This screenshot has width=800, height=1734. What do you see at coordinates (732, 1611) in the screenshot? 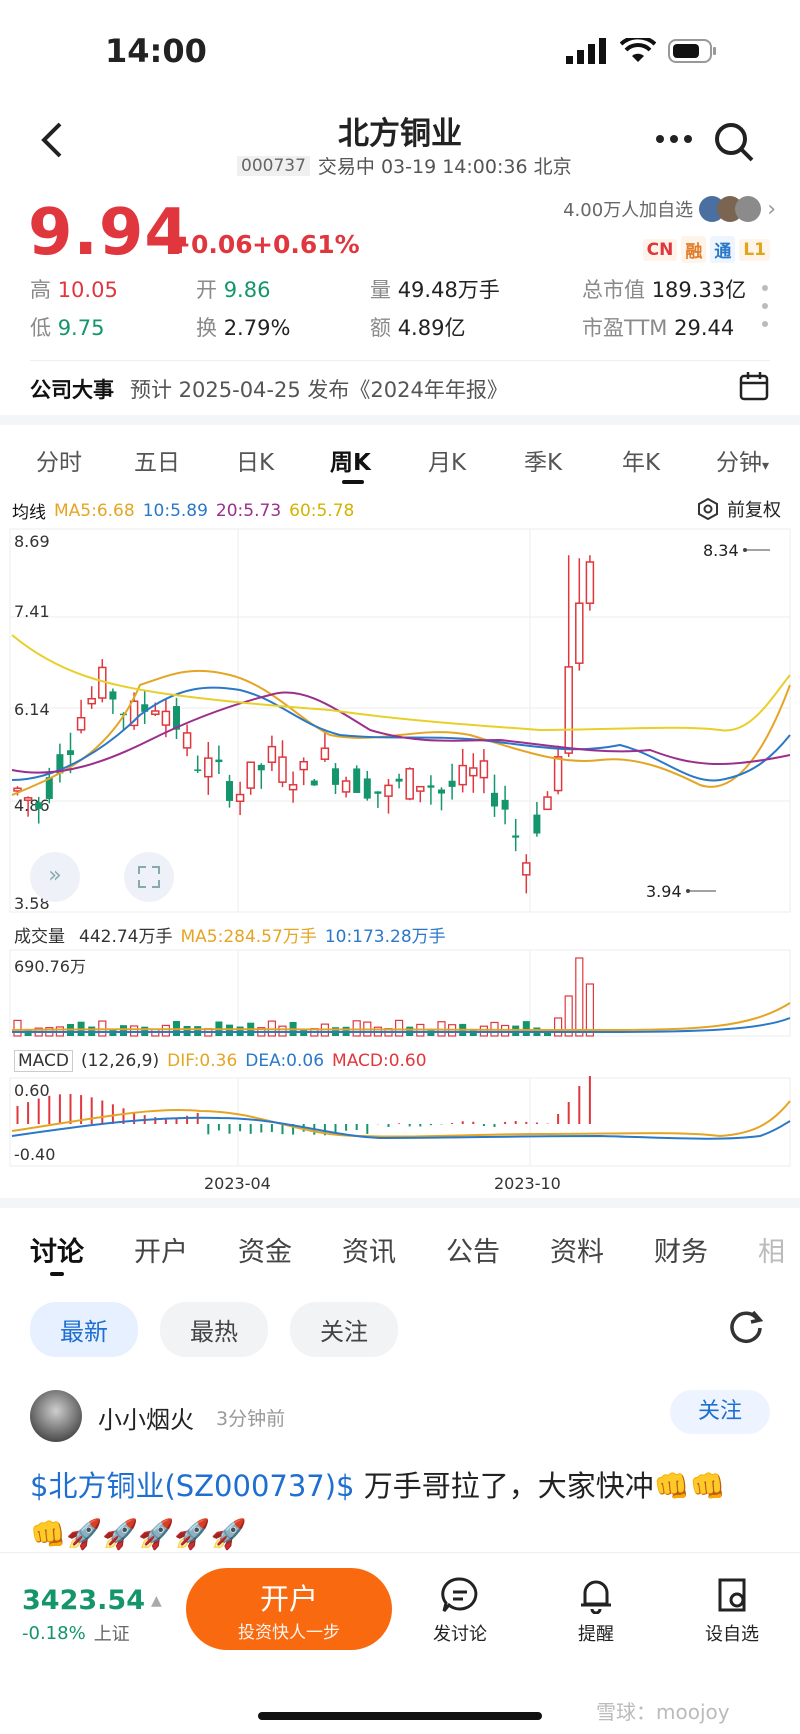
I see `add-watchlist-button: 设自选` at bounding box center [732, 1611].